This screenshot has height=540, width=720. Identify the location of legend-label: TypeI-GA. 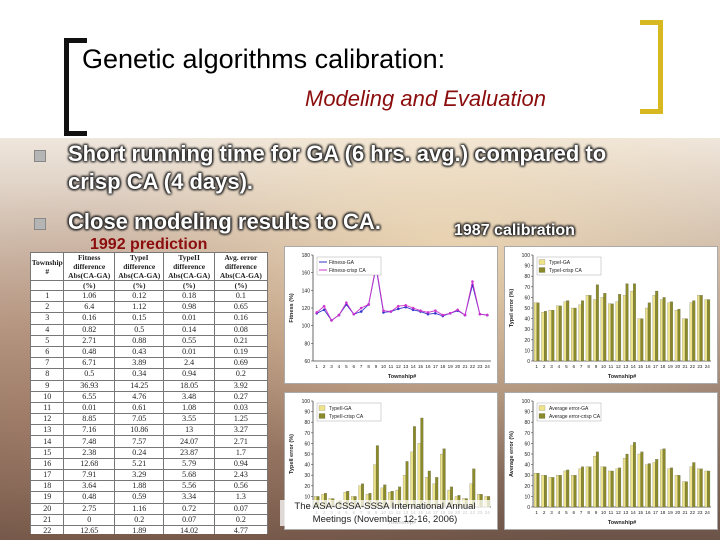
(560, 263).